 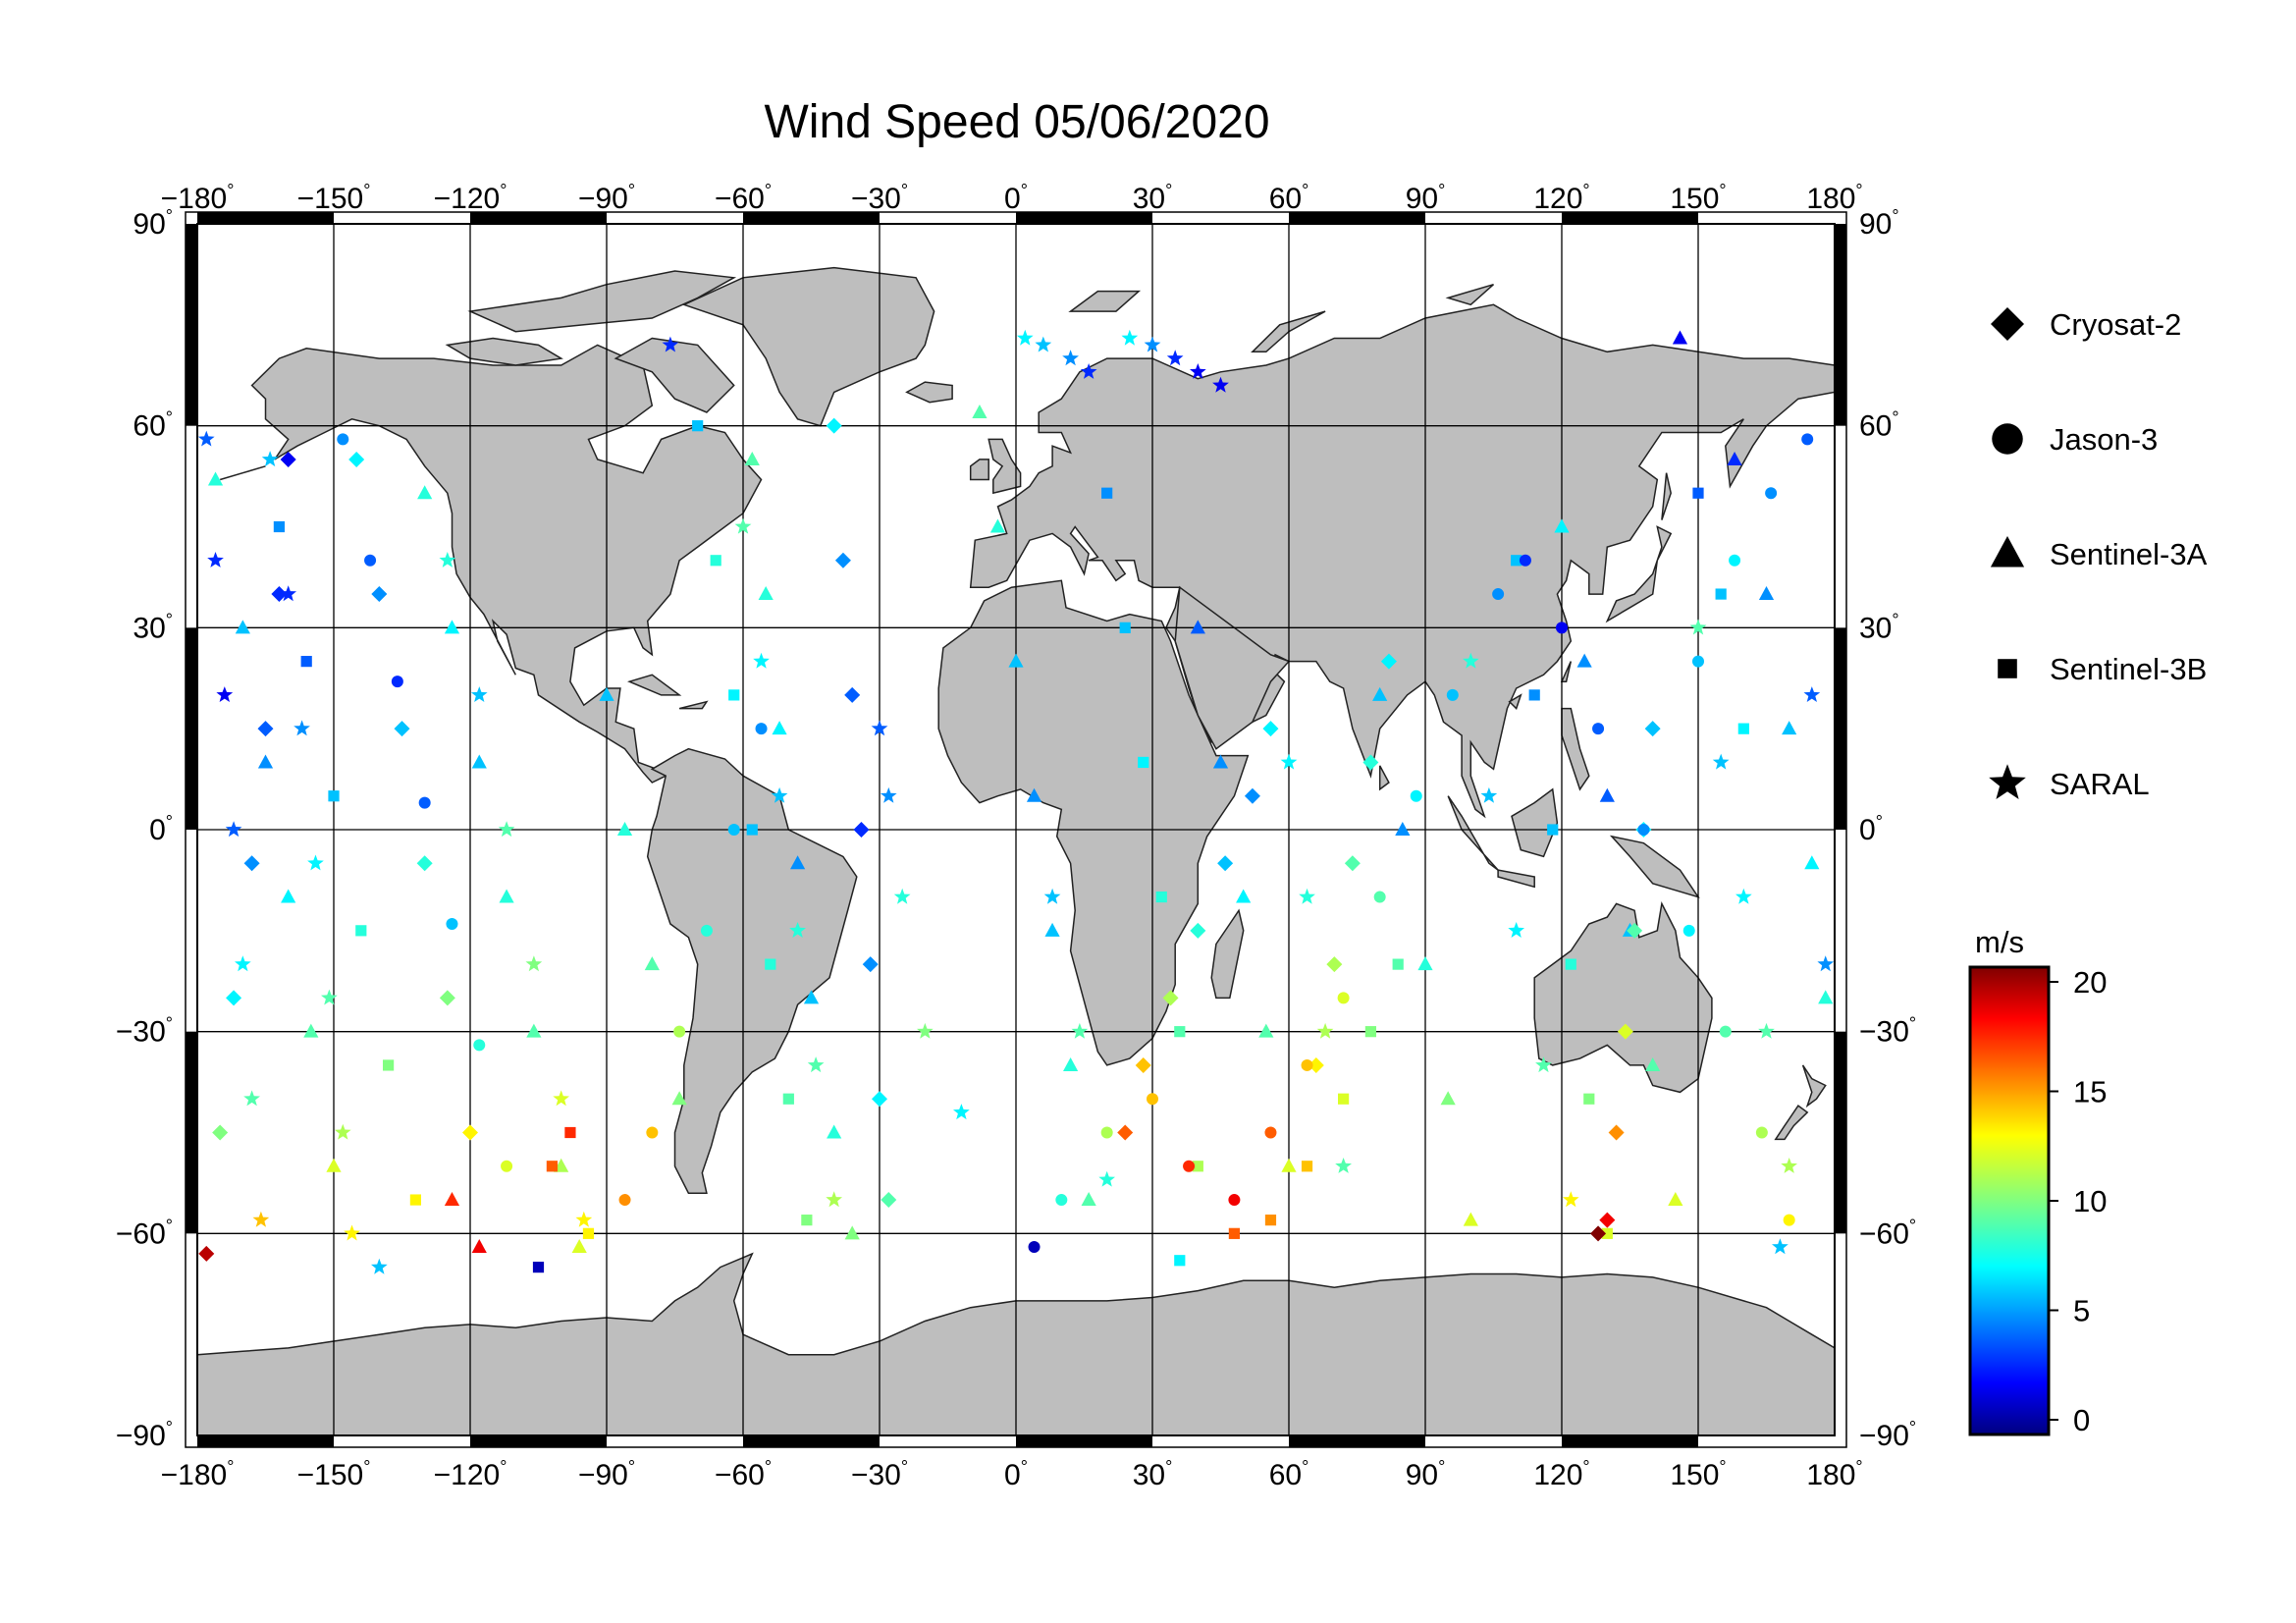 I want to click on legend-item-sentinel-3a: Sentinel-3A, so click(x=2099, y=554).